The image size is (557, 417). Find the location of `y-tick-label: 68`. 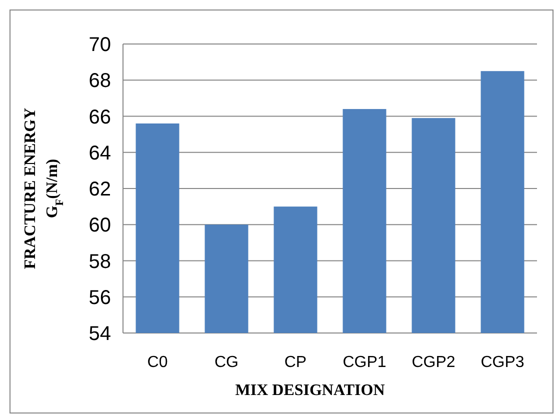

y-tick-label: 68 is located at coordinates (99, 81).